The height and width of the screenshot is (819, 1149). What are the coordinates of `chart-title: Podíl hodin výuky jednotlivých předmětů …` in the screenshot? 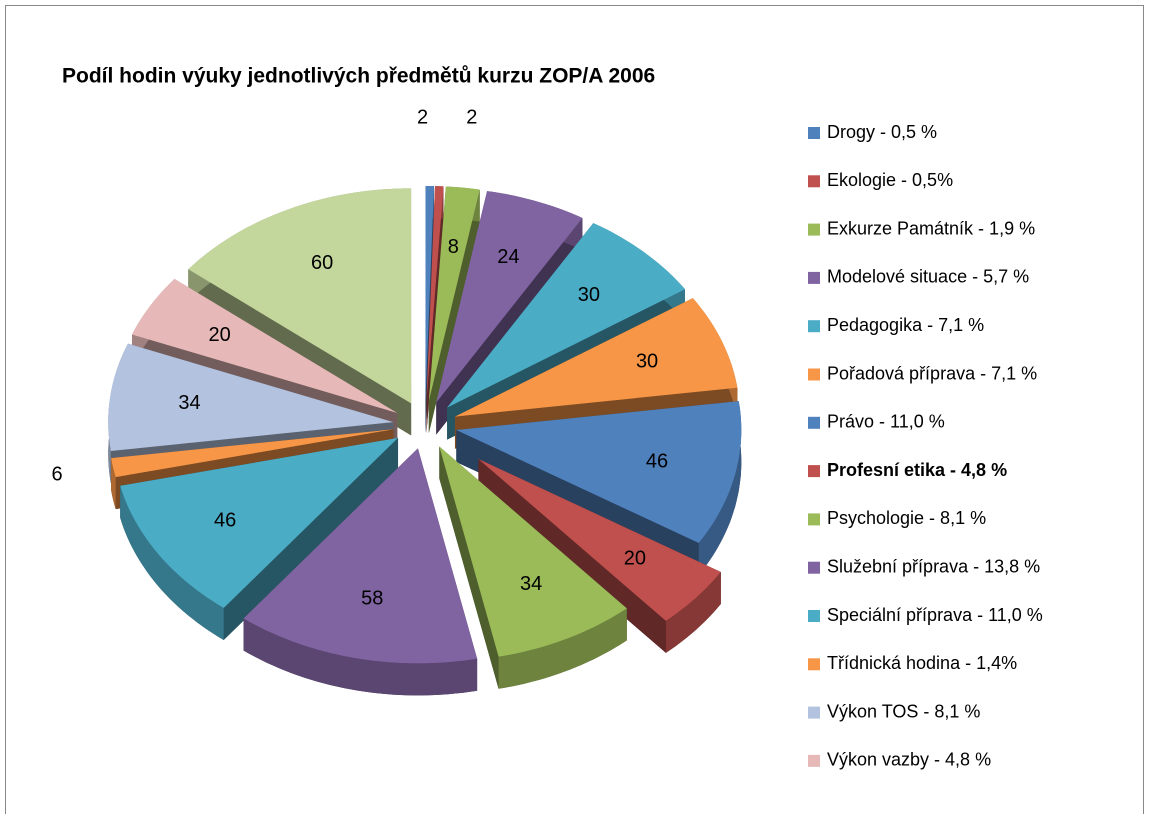 It's located at (358, 76).